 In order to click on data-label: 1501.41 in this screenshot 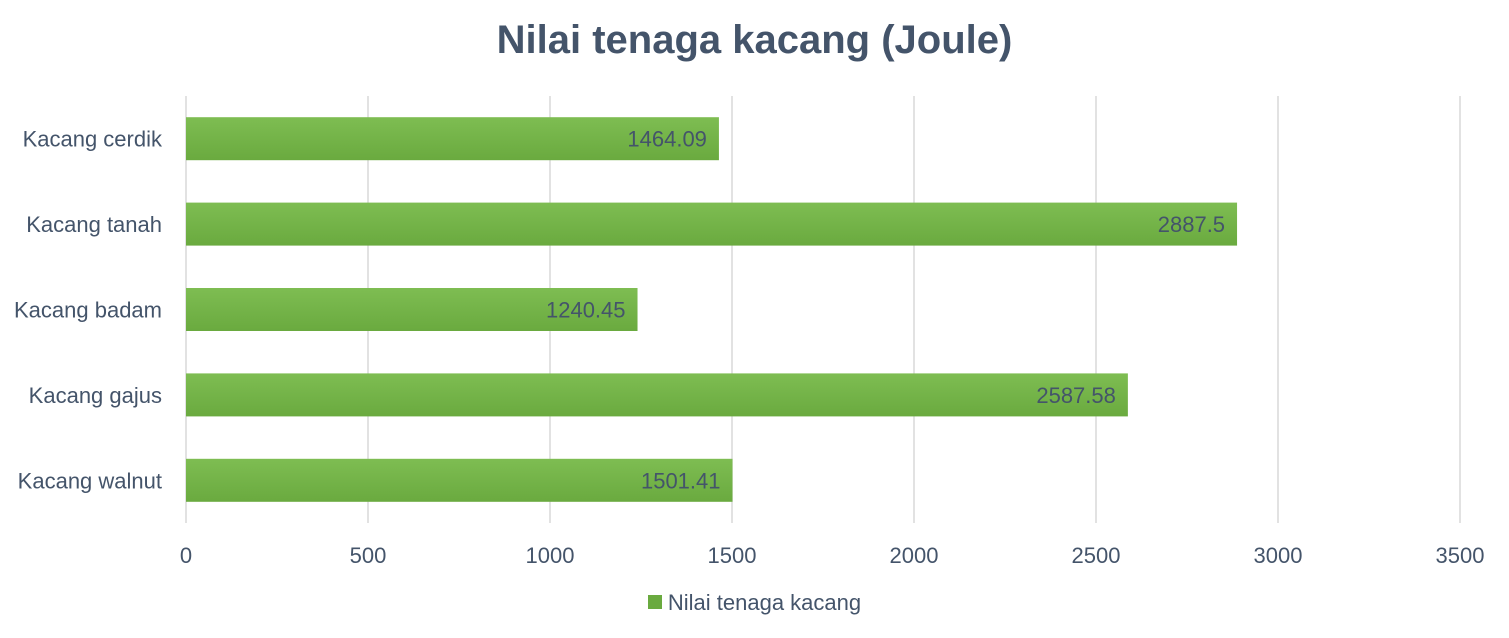, I will do `click(681, 480)`.